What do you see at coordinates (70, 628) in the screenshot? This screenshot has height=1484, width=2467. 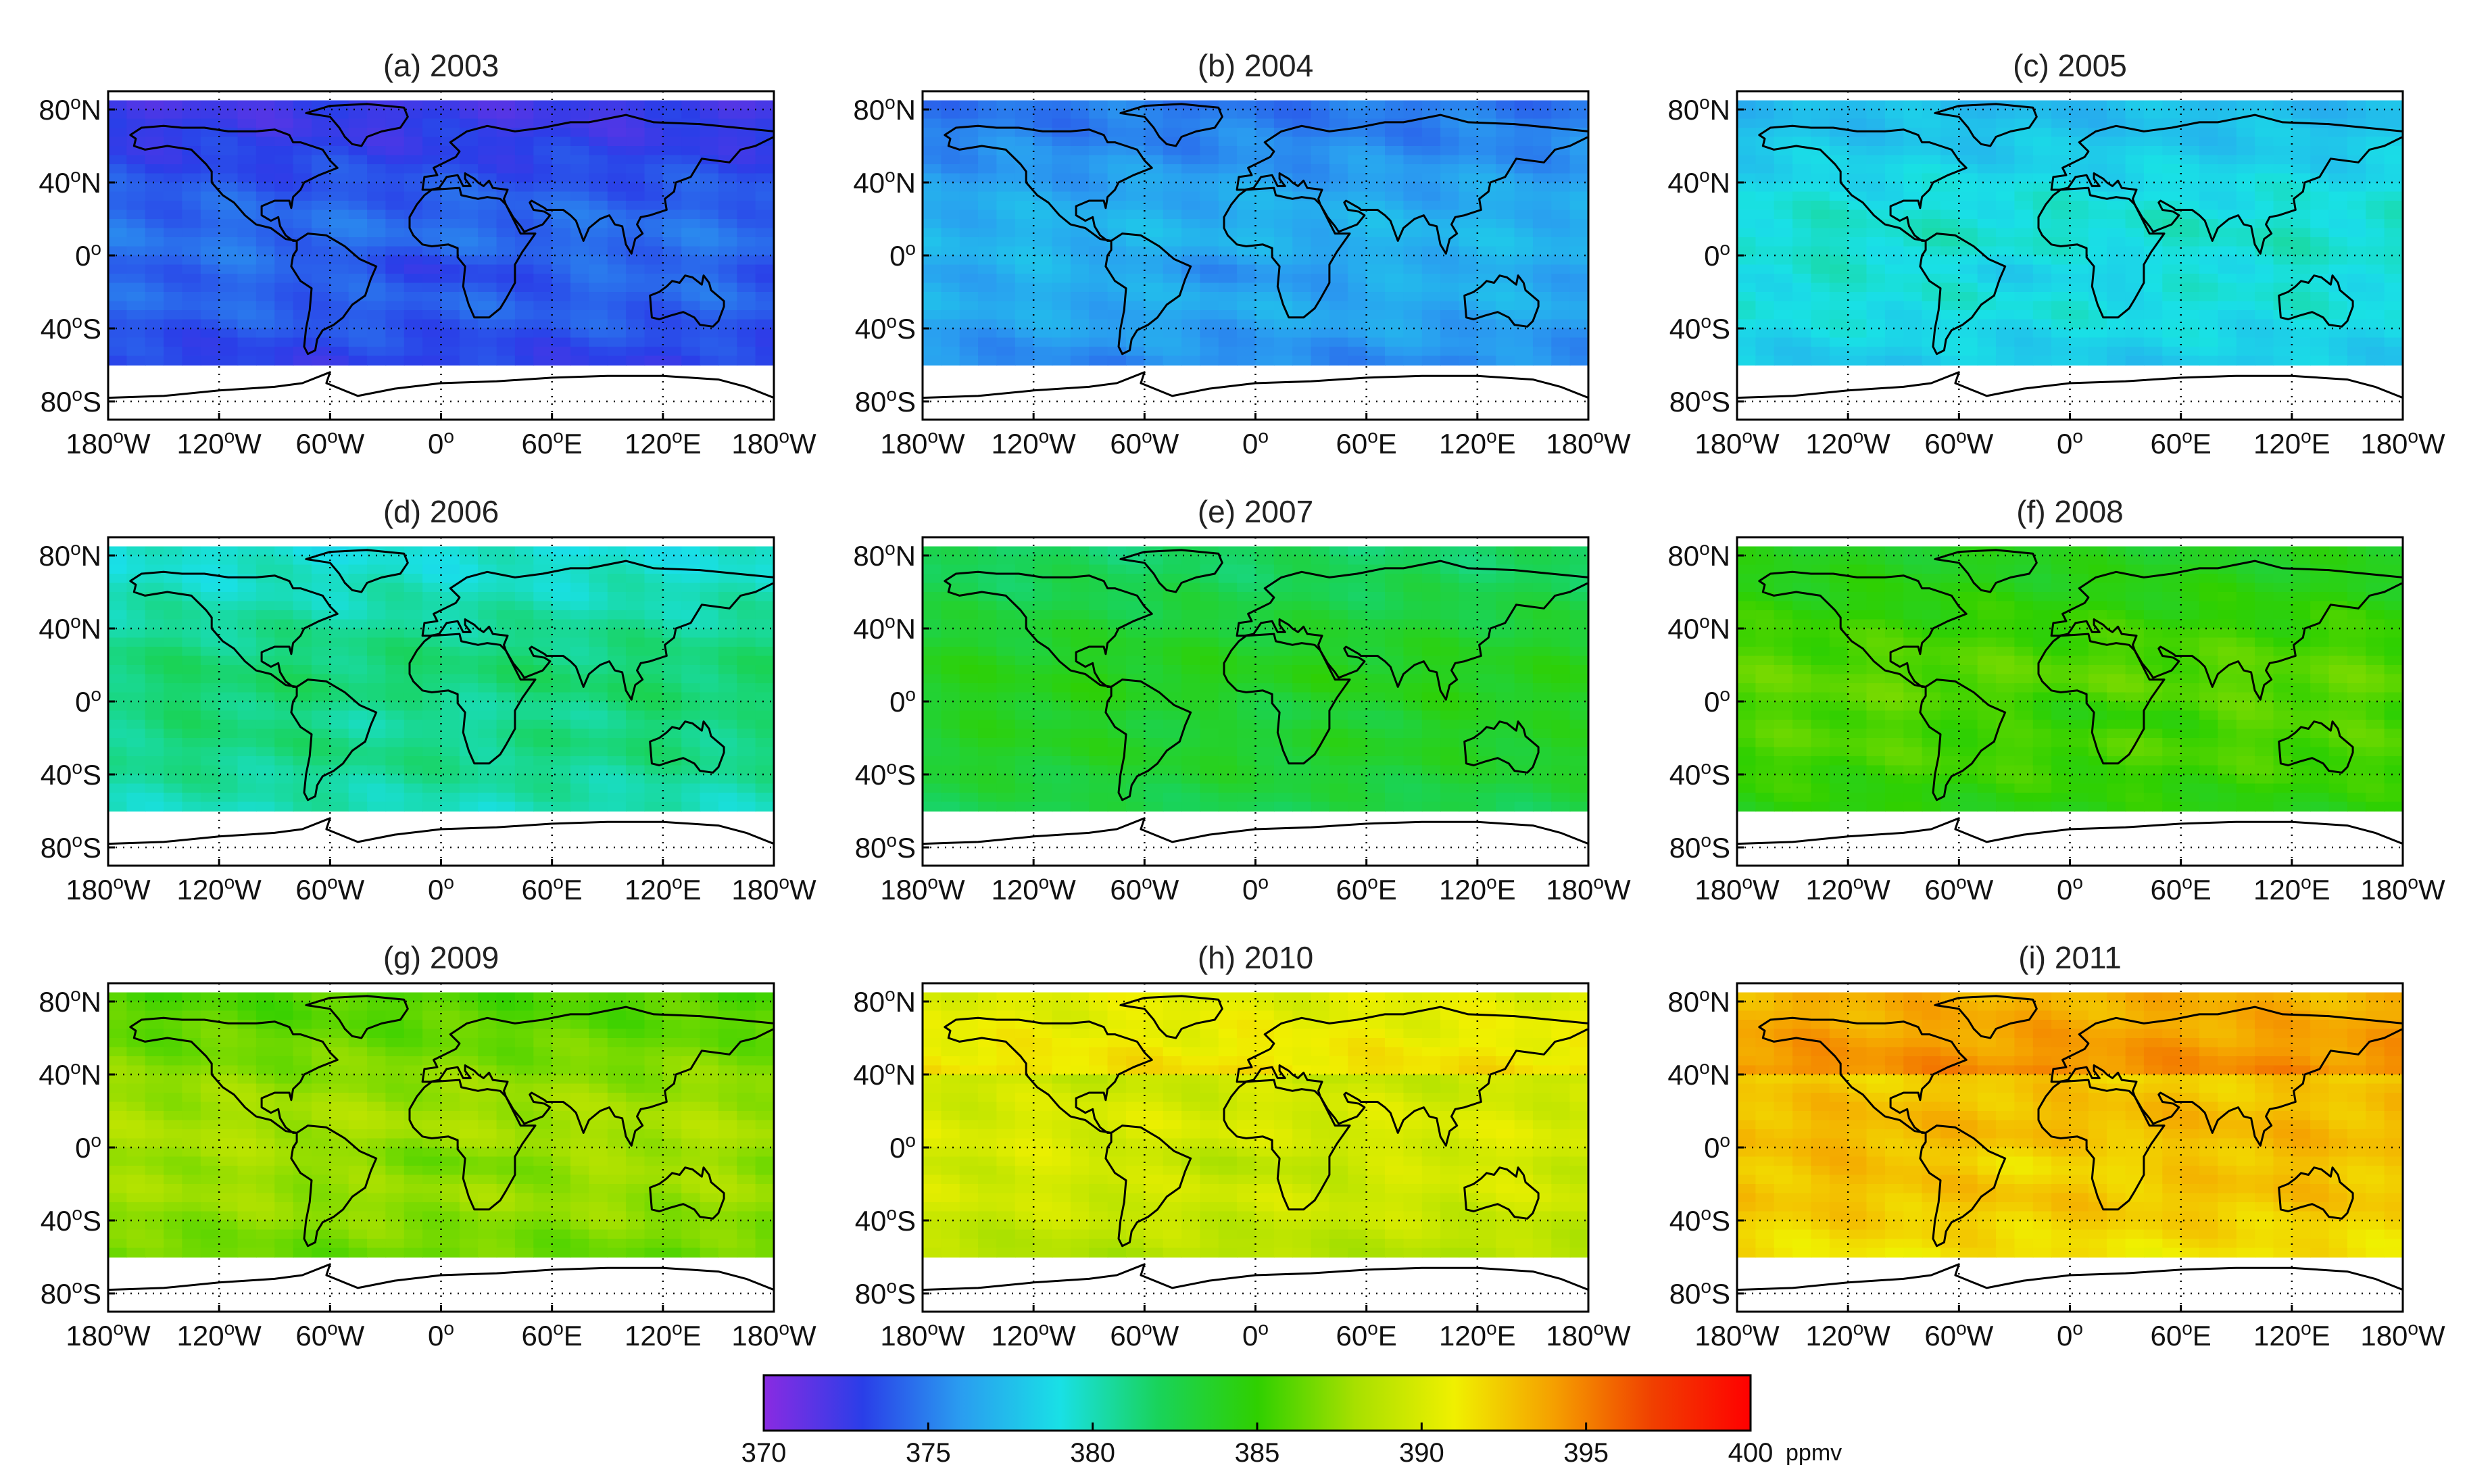 I see `y-tick-label: 40oN` at bounding box center [70, 628].